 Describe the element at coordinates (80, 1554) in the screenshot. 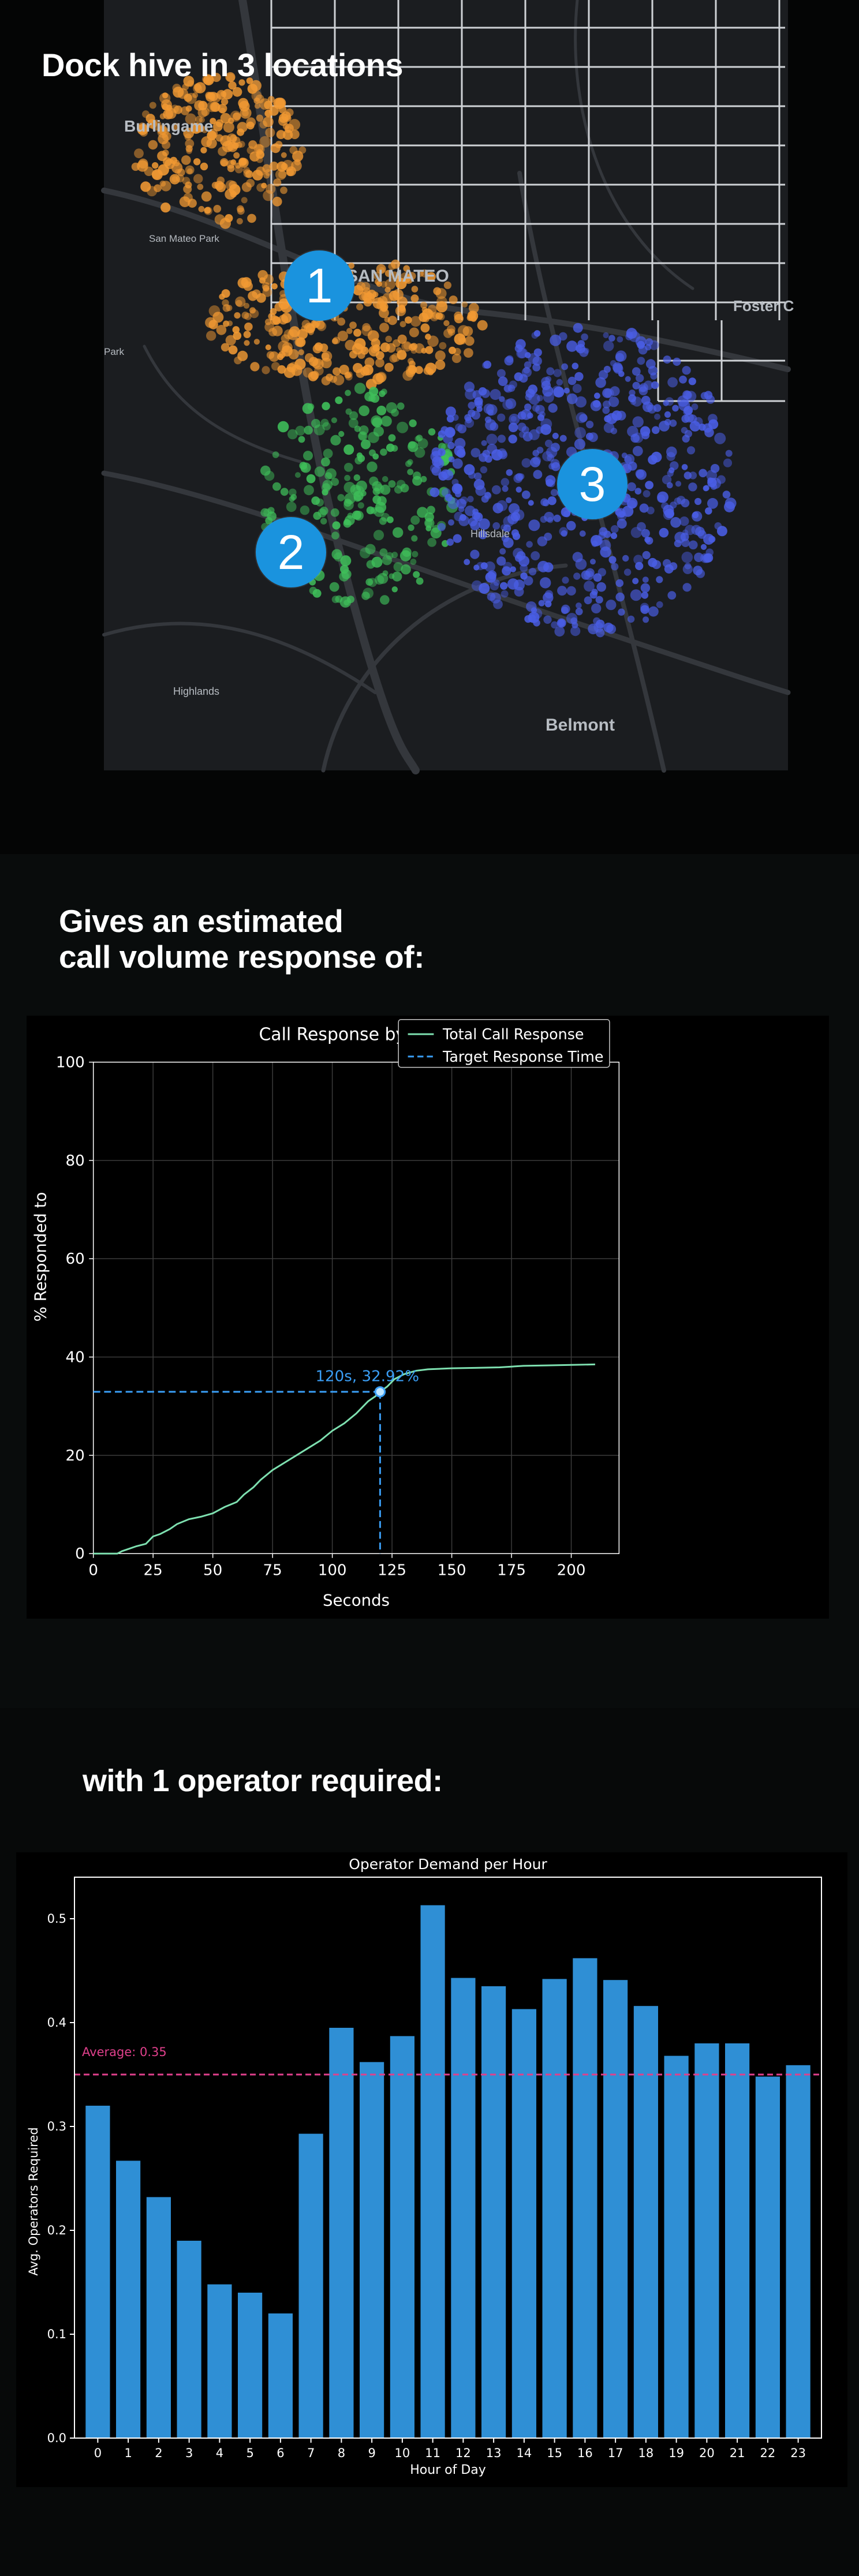

I see `y-tick-label: 0` at that location.